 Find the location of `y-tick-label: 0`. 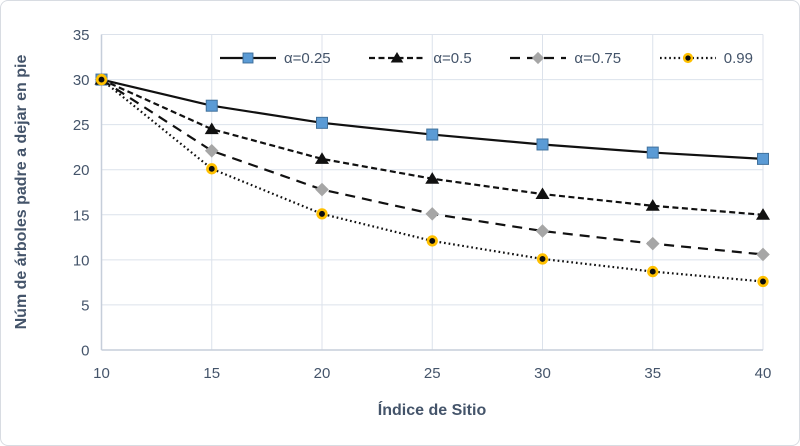

y-tick-label: 0 is located at coordinates (85, 351).